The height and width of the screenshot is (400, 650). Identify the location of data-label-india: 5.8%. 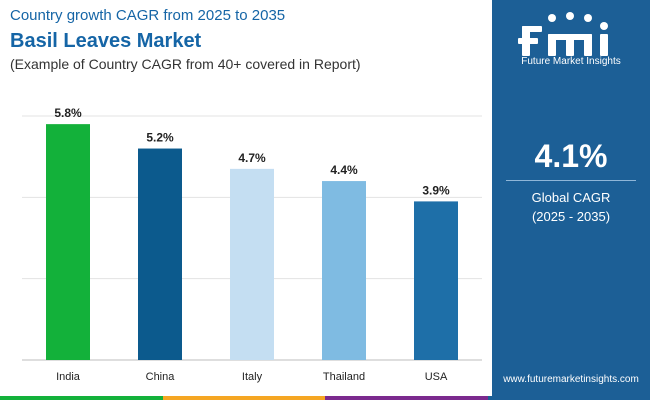
(68, 113).